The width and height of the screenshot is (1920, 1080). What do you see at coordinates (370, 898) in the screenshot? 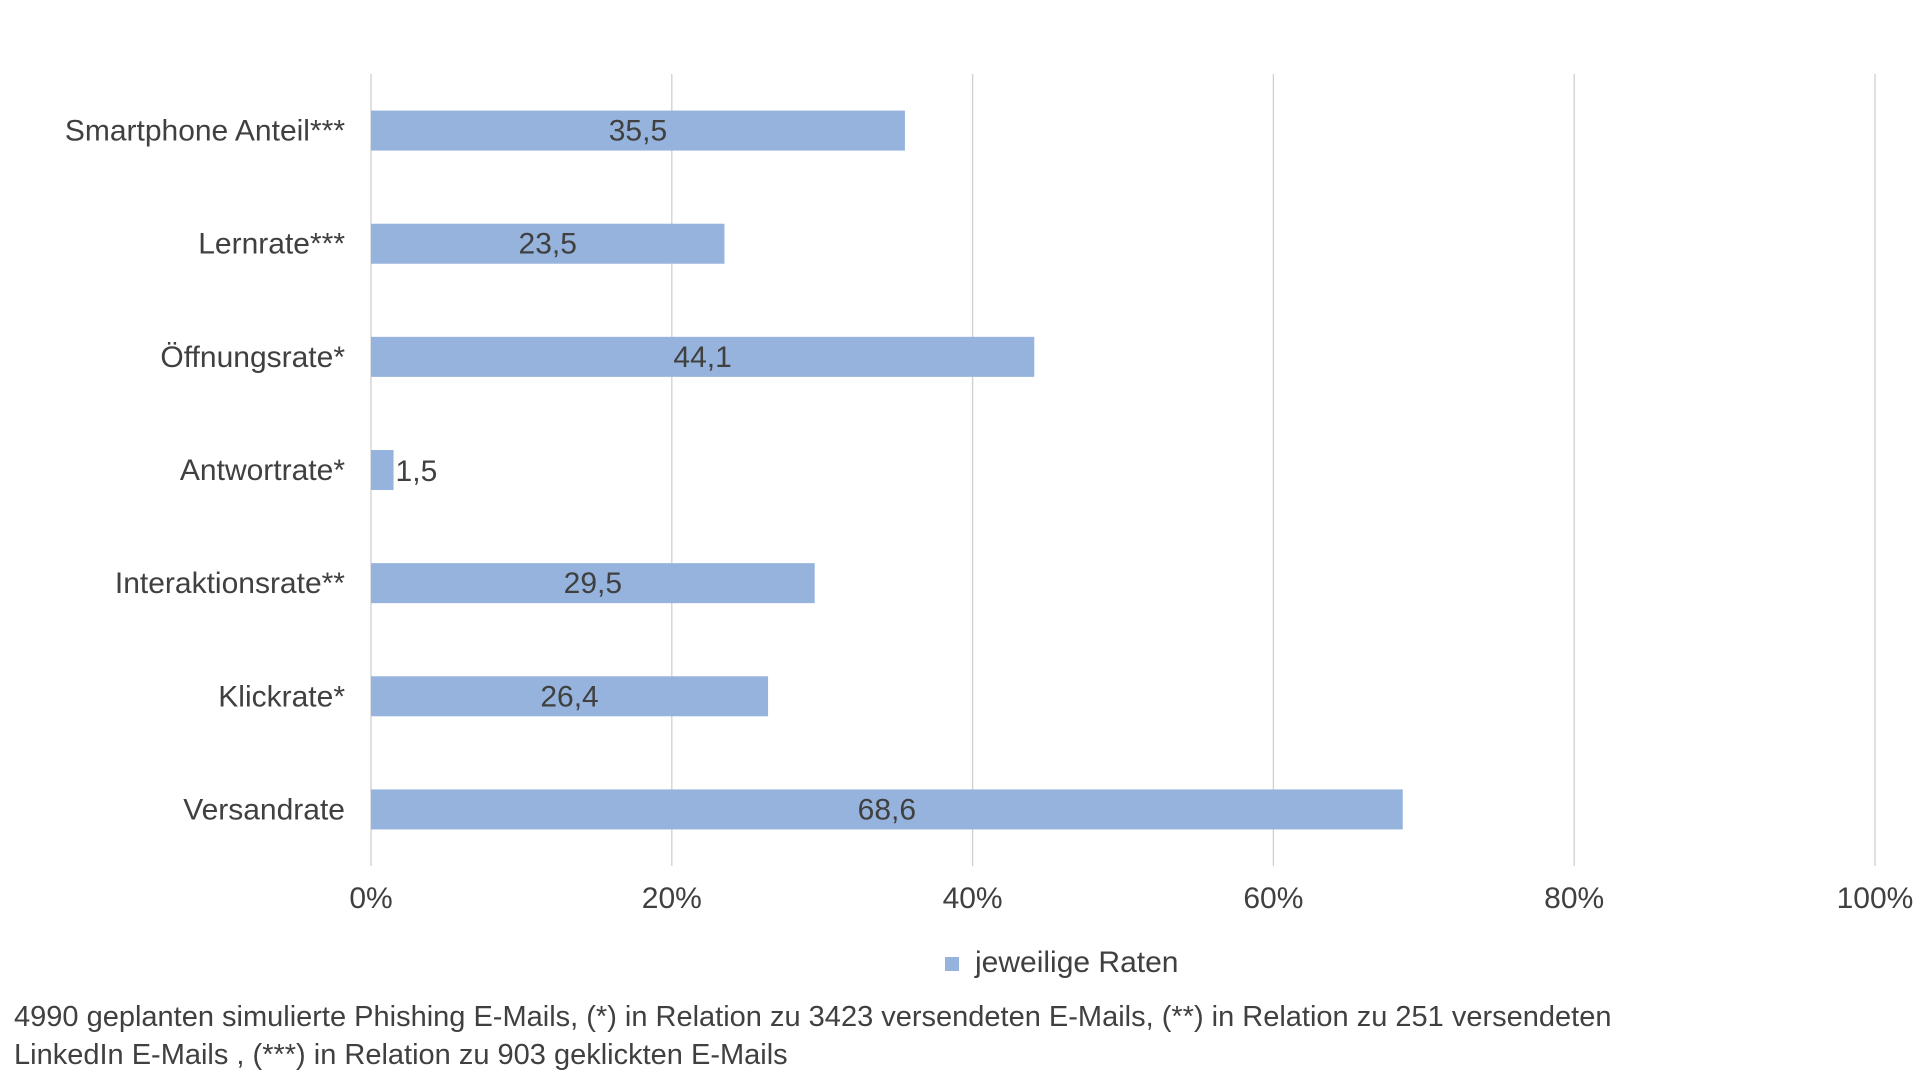
I see `x-tick-label: 0%` at bounding box center [370, 898].